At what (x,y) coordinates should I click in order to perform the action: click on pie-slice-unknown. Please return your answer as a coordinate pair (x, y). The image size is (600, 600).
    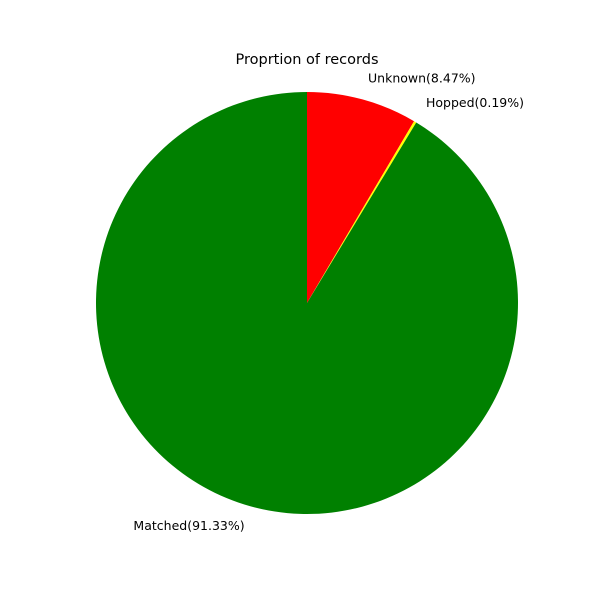
    Looking at the image, I should click on (361, 197).